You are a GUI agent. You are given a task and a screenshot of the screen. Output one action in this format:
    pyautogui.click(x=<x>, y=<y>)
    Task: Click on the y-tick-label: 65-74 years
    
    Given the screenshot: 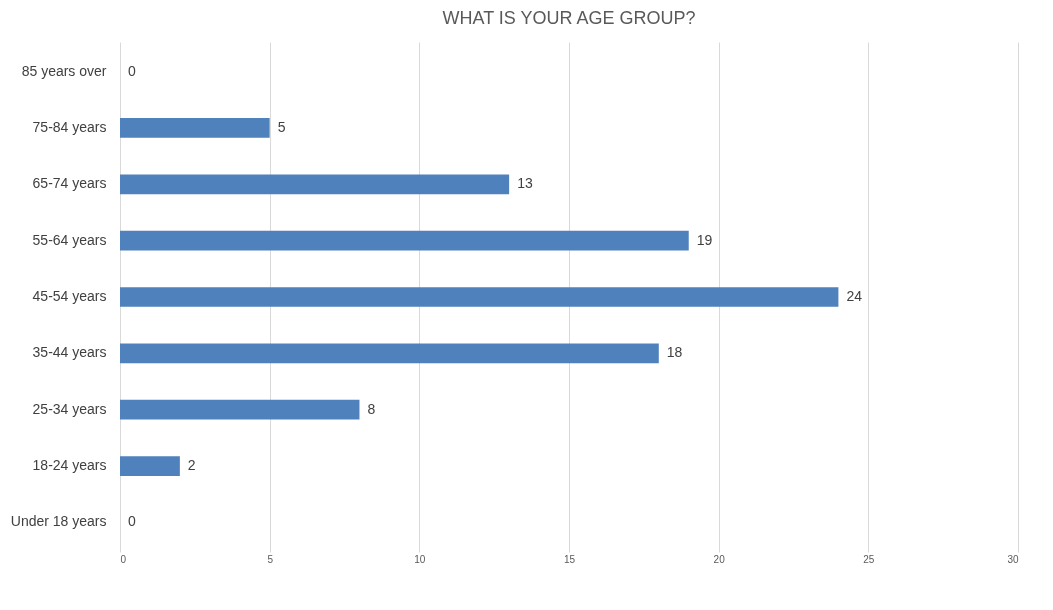 What is the action you would take?
    pyautogui.click(x=69, y=183)
    